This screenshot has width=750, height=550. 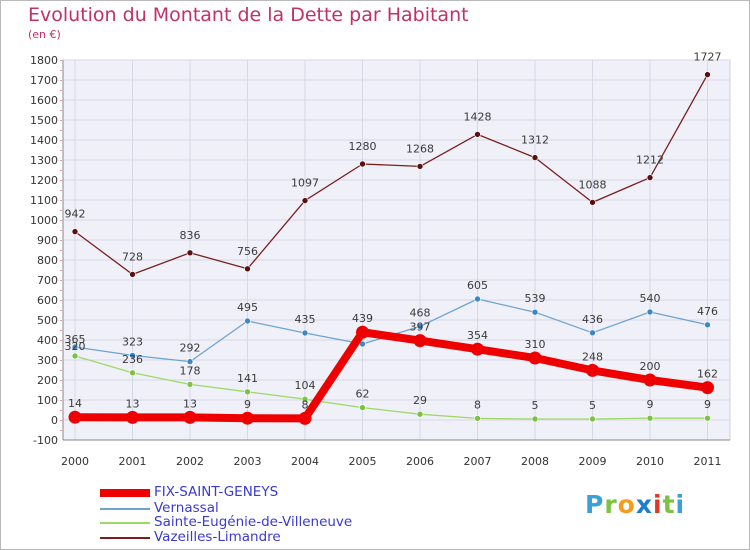 What do you see at coordinates (420, 312) in the screenshot?
I see `data-label: 468` at bounding box center [420, 312].